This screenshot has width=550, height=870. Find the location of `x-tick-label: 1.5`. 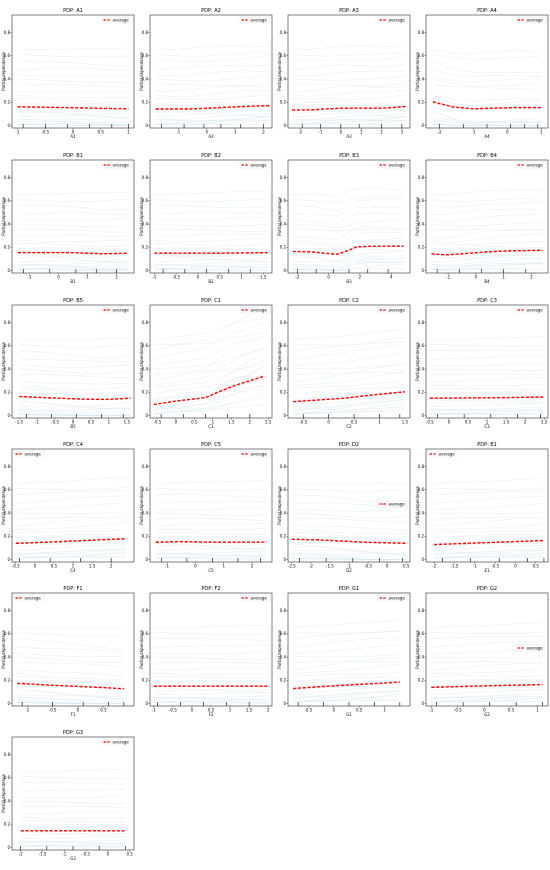

x-tick-label: 1.5 is located at coordinates (231, 422).